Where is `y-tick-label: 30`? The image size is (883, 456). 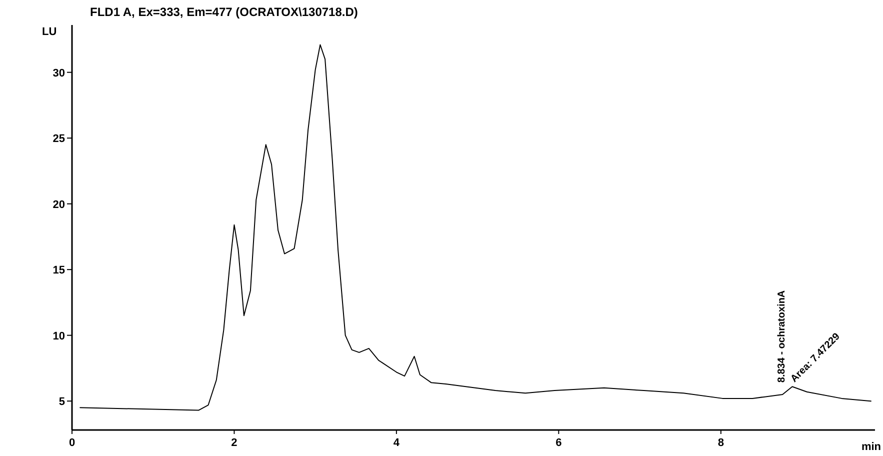
y-tick-label: 30 is located at coordinates (58, 73).